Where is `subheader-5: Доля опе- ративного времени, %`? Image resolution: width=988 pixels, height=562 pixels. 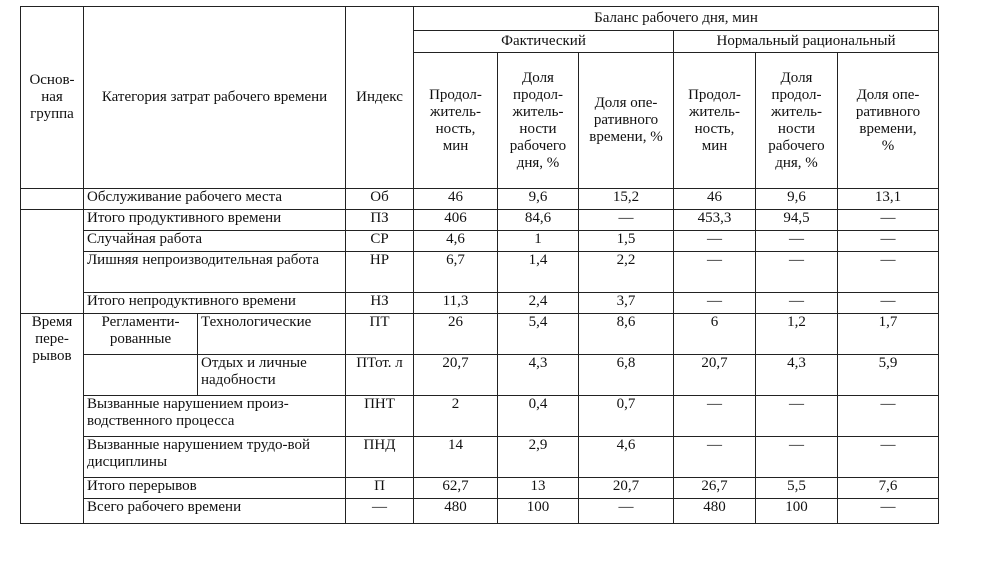 subheader-5: Доля опе- ративного времени, % is located at coordinates (888, 120).